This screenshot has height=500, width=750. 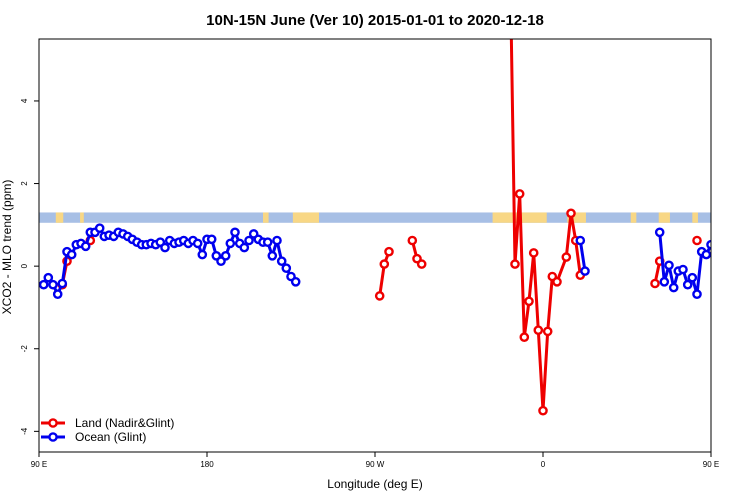 I want to click on ocean-band, so click(x=375, y=217).